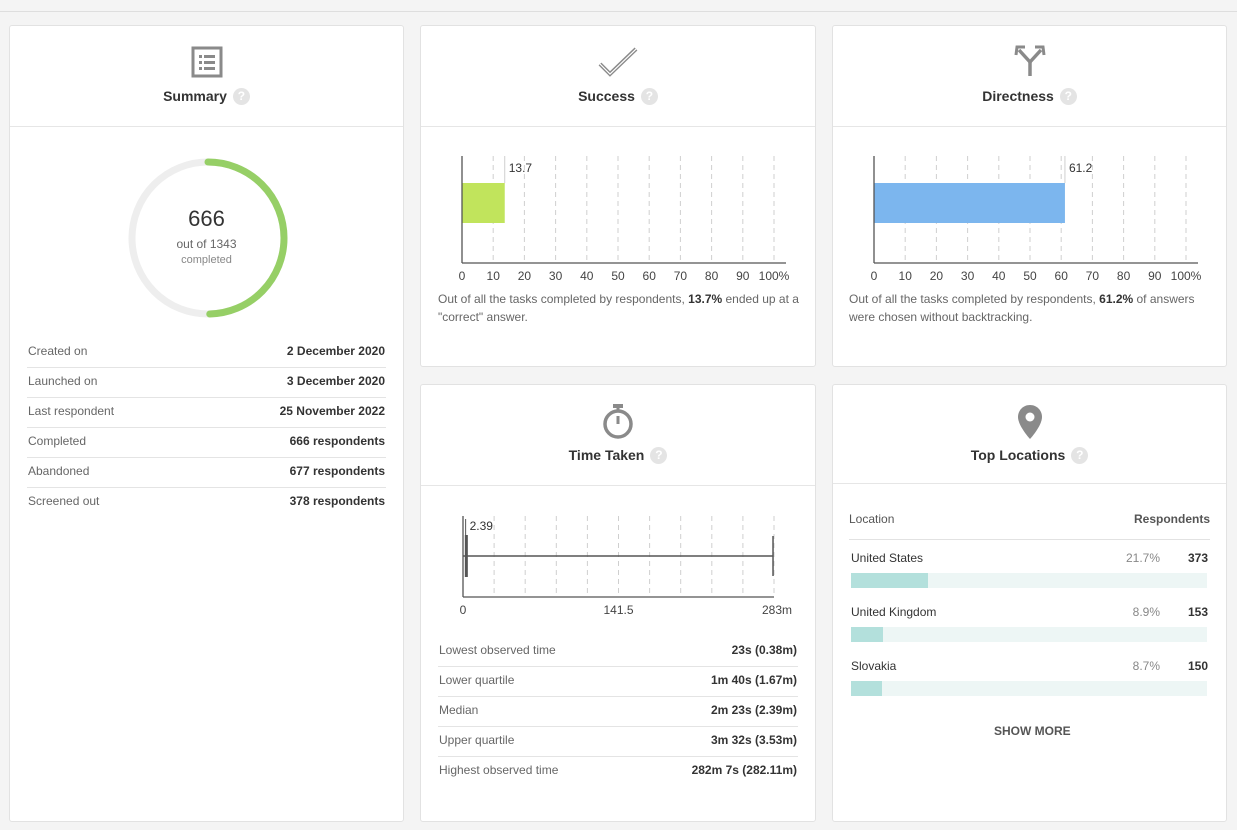 The height and width of the screenshot is (830, 1237). I want to click on success-tick-label: 50, so click(618, 276).